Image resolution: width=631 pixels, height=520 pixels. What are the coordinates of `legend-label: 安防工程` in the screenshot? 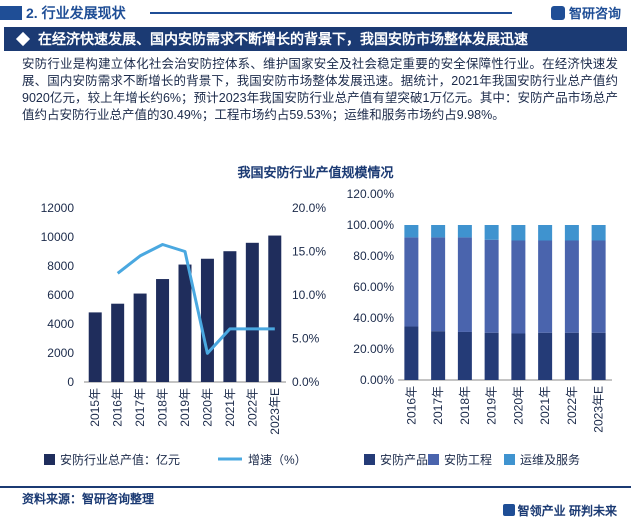 It's located at (468, 459).